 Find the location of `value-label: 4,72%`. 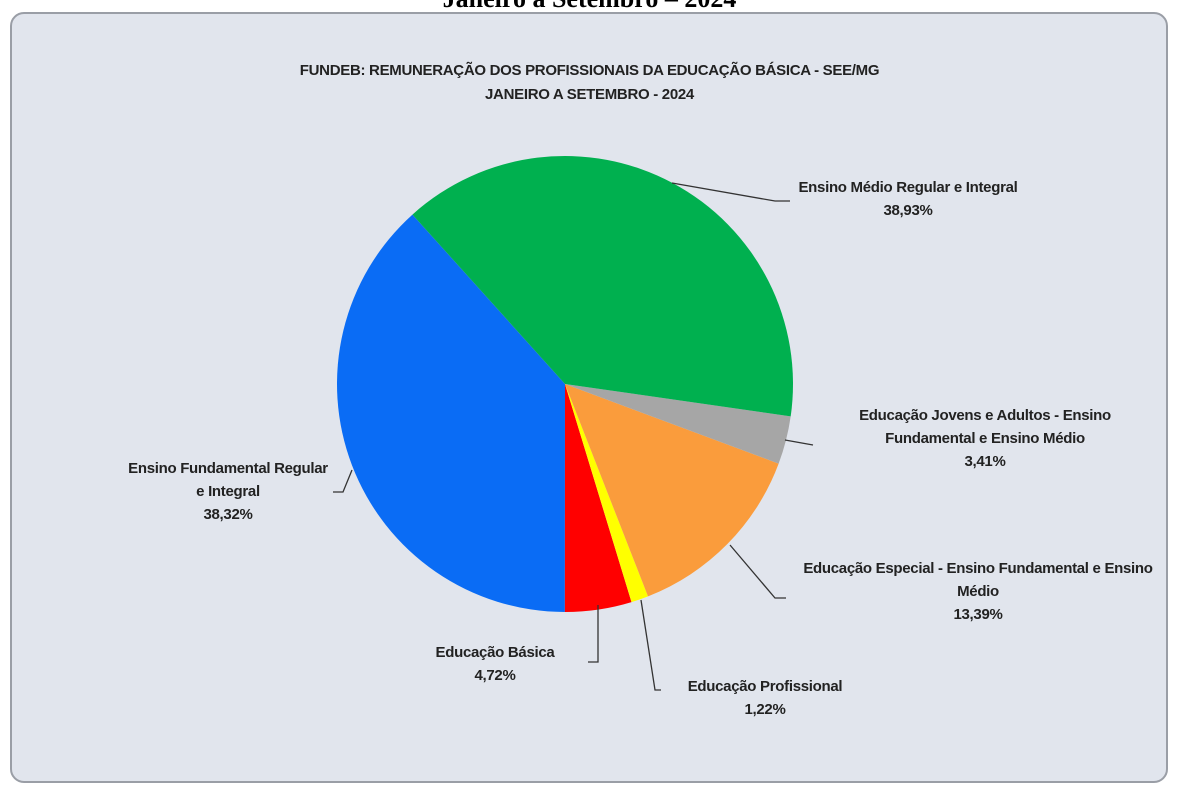

value-label: 4,72% is located at coordinates (495, 675).